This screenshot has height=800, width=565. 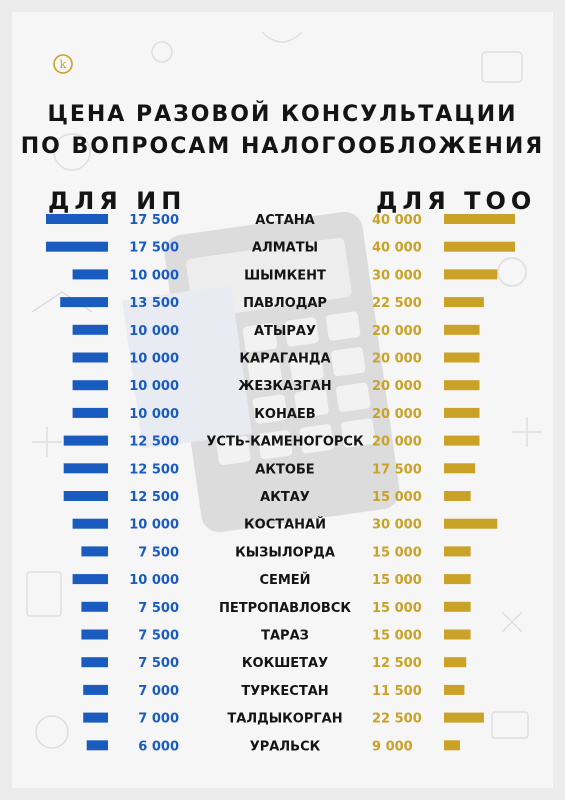 I want to click on city-label: АТЫРАУ, so click(x=285, y=331).